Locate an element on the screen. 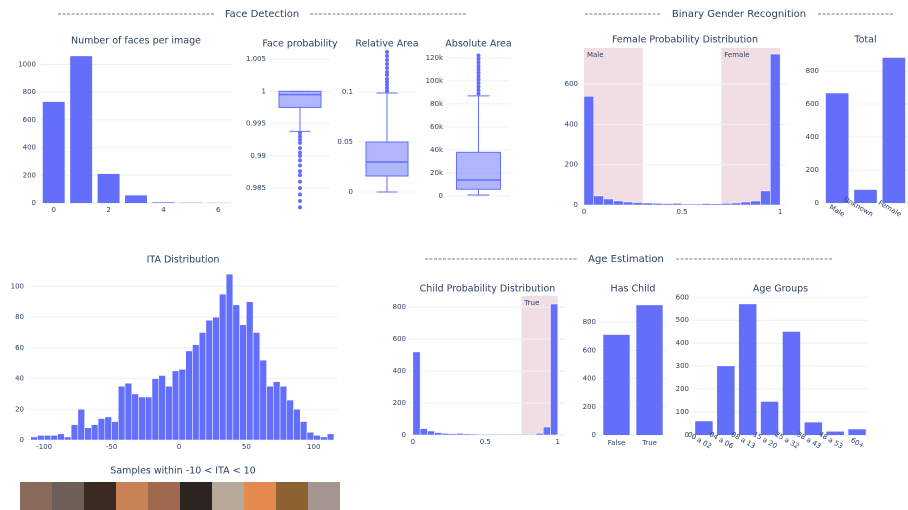  chart-title: Has Child is located at coordinates (633, 289).